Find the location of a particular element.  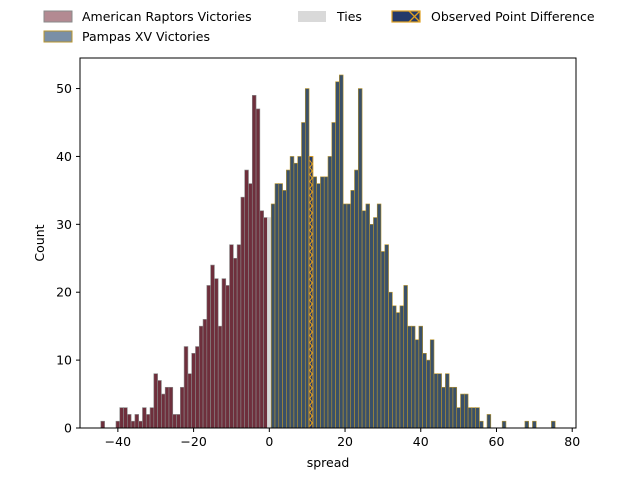

x-tick-label: 20 is located at coordinates (345, 441).